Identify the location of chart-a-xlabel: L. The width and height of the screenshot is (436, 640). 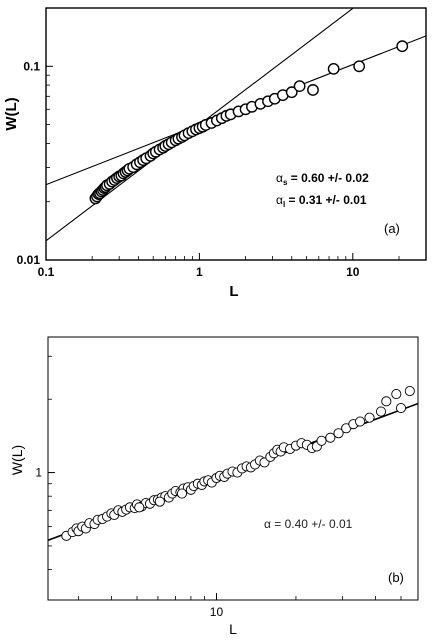
(233, 291).